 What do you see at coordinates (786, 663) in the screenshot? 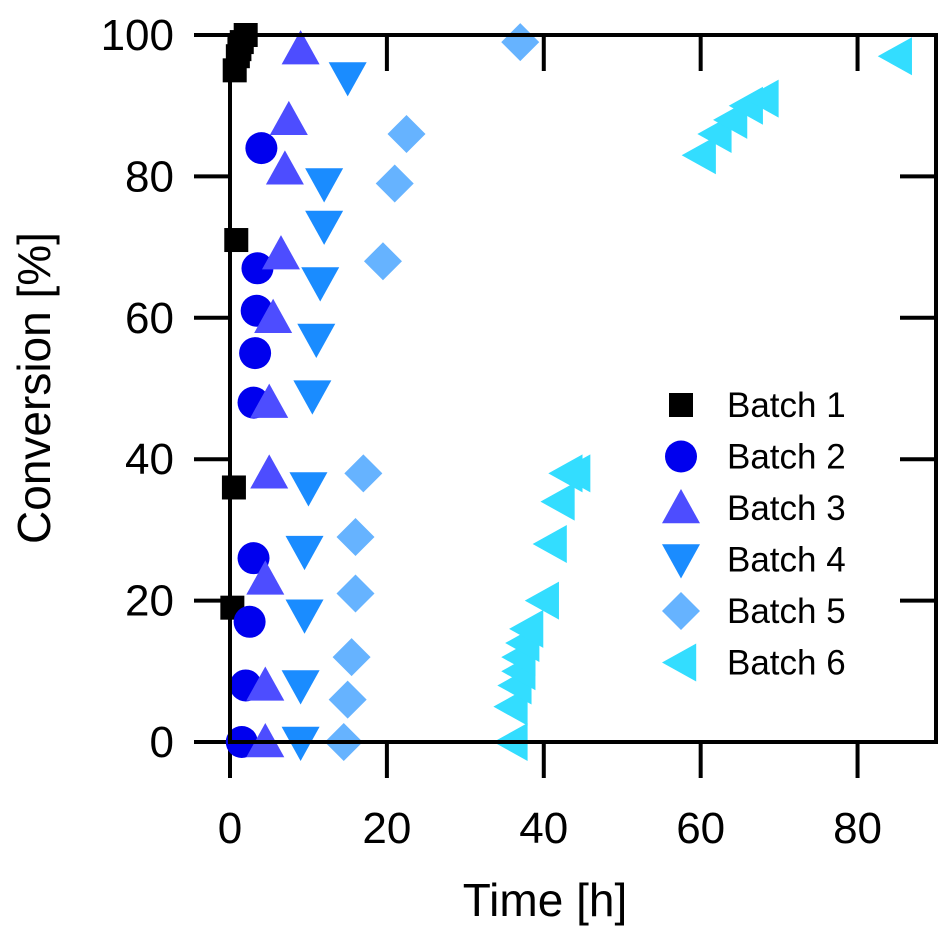
I see `legend-label: Batch 6` at bounding box center [786, 663].